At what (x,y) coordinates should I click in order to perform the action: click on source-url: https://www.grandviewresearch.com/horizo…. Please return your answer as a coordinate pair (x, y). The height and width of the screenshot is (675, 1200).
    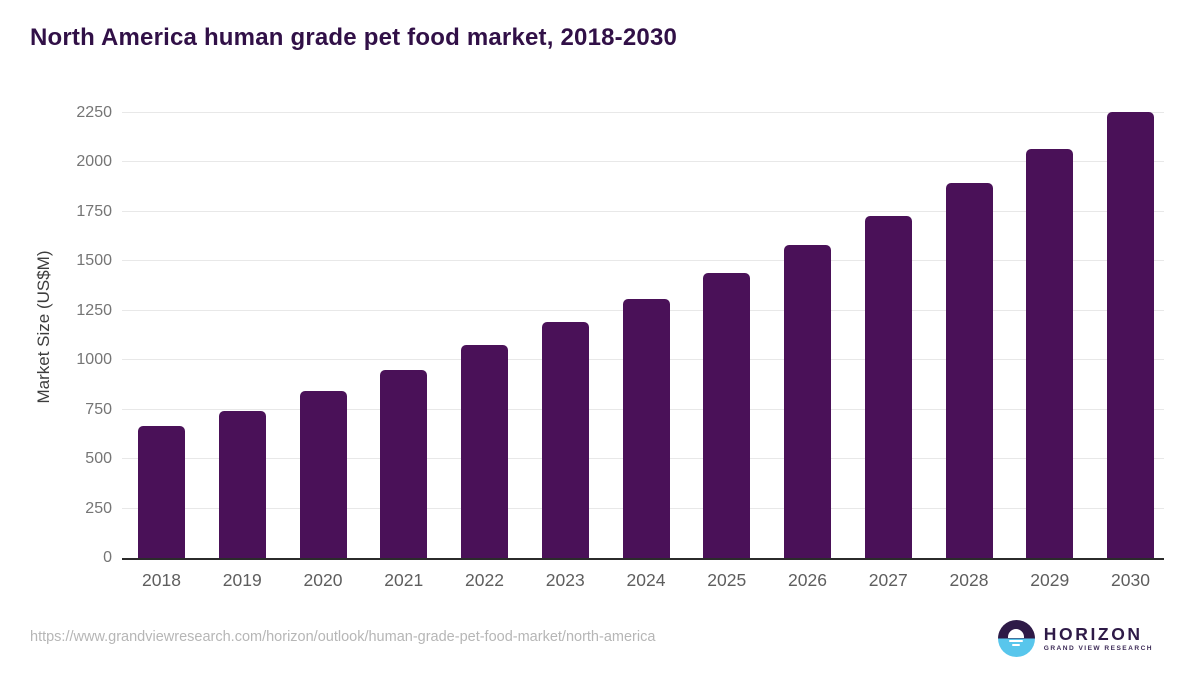
    Looking at the image, I should click on (343, 637).